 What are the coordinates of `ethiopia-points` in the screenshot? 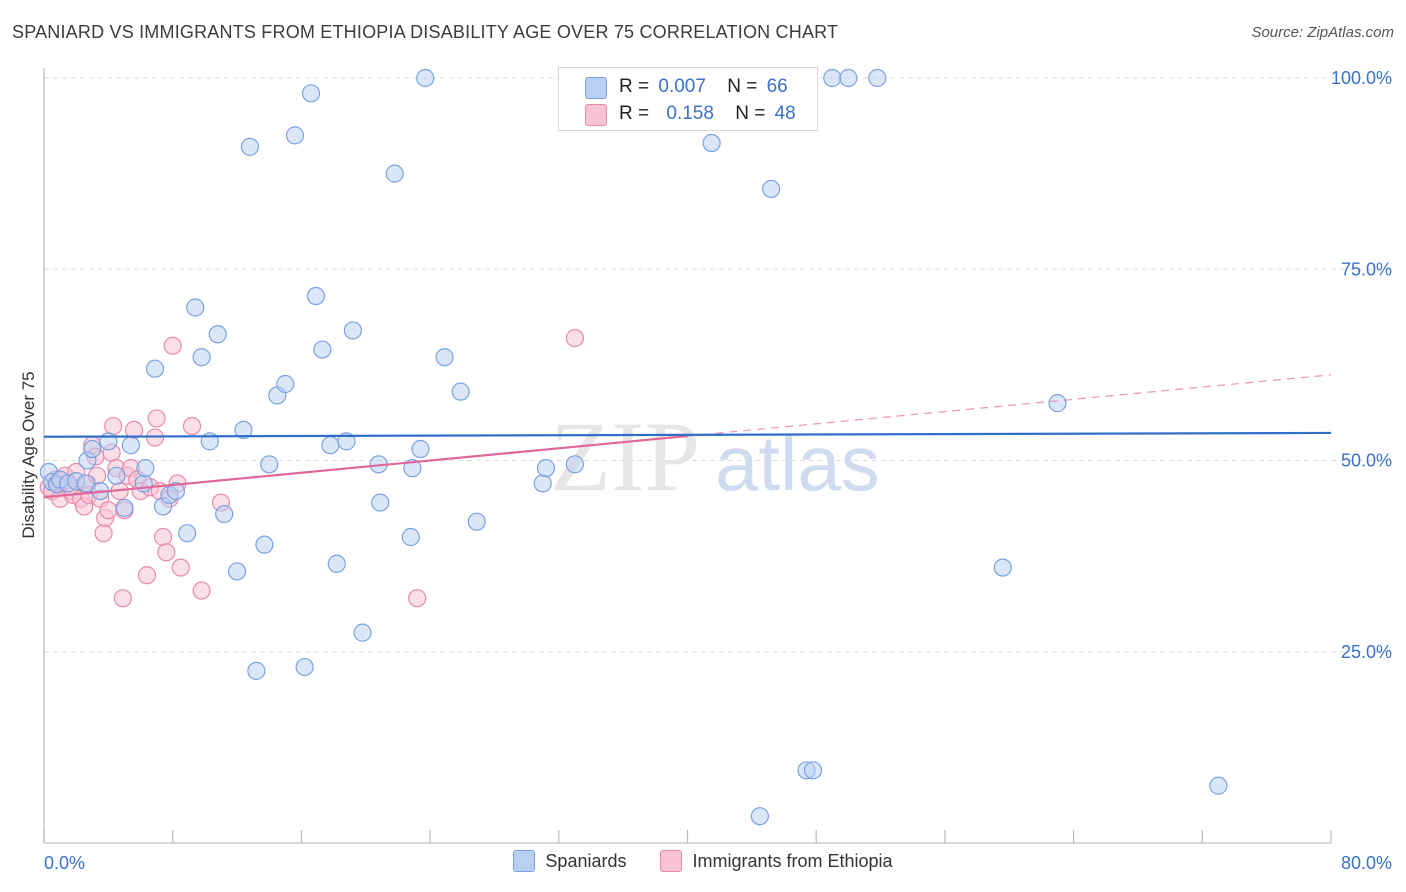 It's located at (311, 468).